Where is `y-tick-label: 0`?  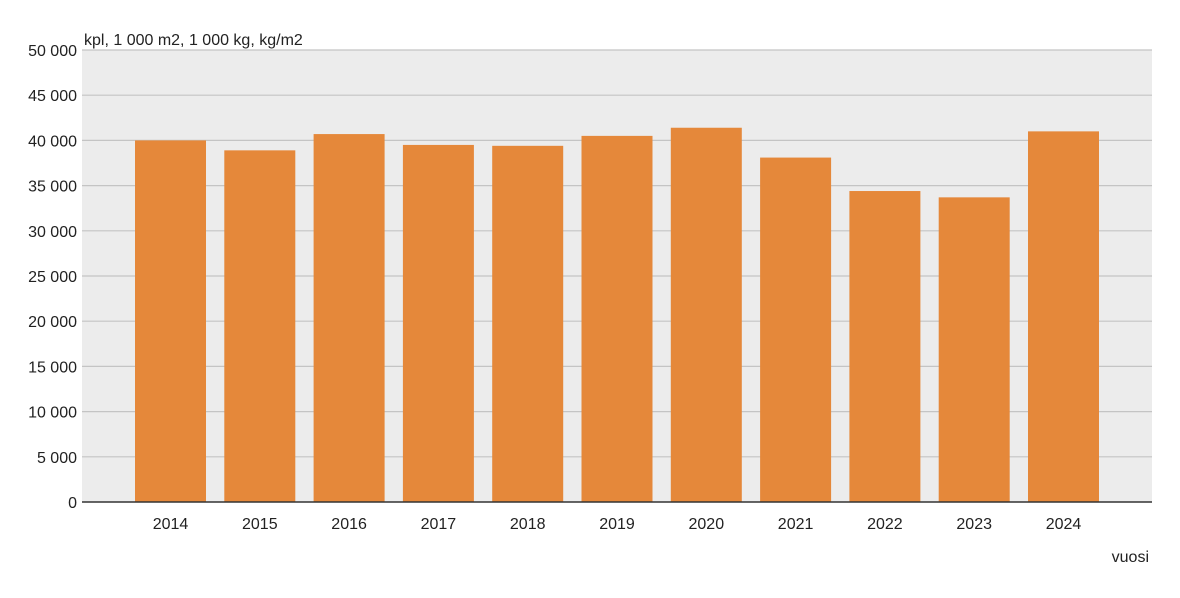 y-tick-label: 0 is located at coordinates (72, 503).